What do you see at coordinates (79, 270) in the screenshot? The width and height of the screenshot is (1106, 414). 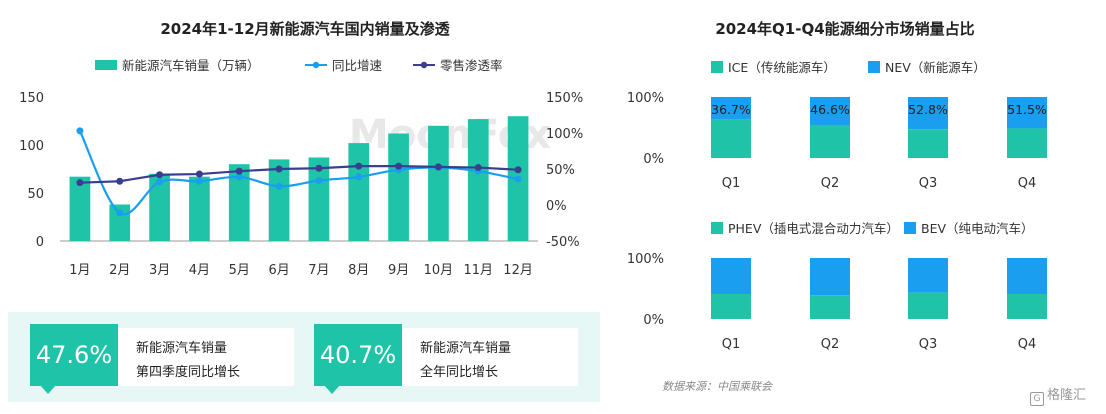 I see `x-tick-label: 1月` at bounding box center [79, 270].